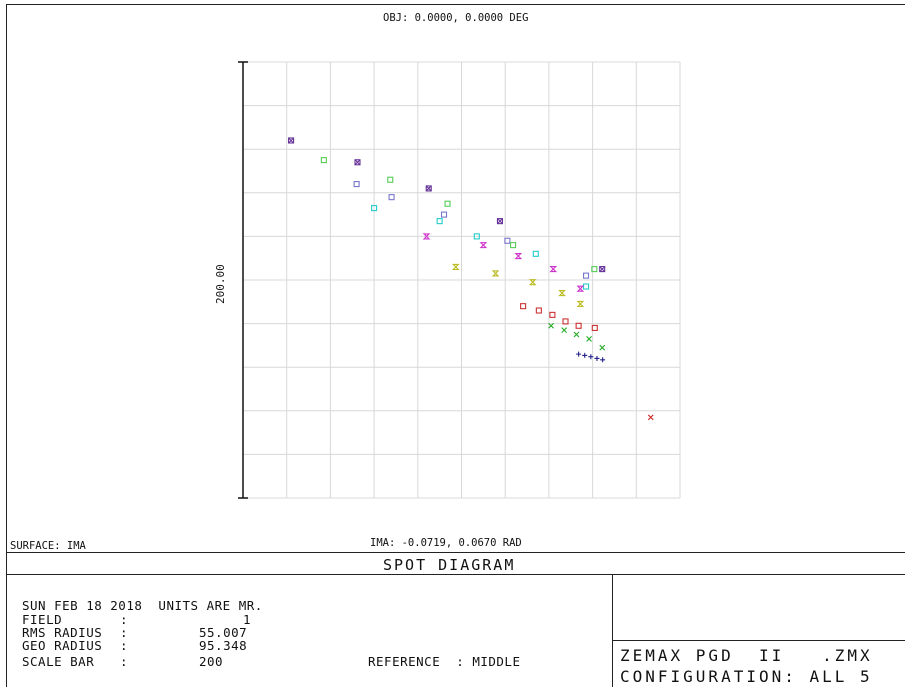 The height and width of the screenshot is (687, 905). I want to click on rms-radius-key: RMS RADIUS, so click(62, 632).